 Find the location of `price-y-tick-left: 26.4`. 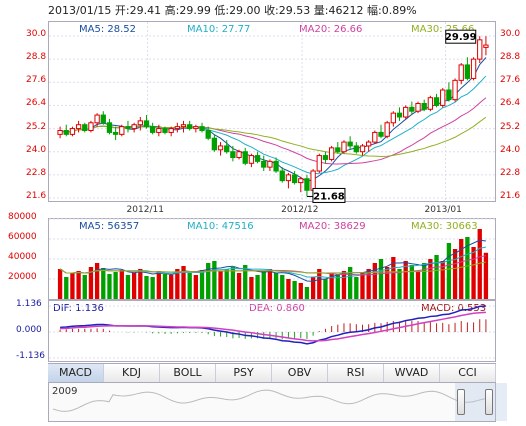

price-y-tick-left: 26.4 is located at coordinates (36, 103).